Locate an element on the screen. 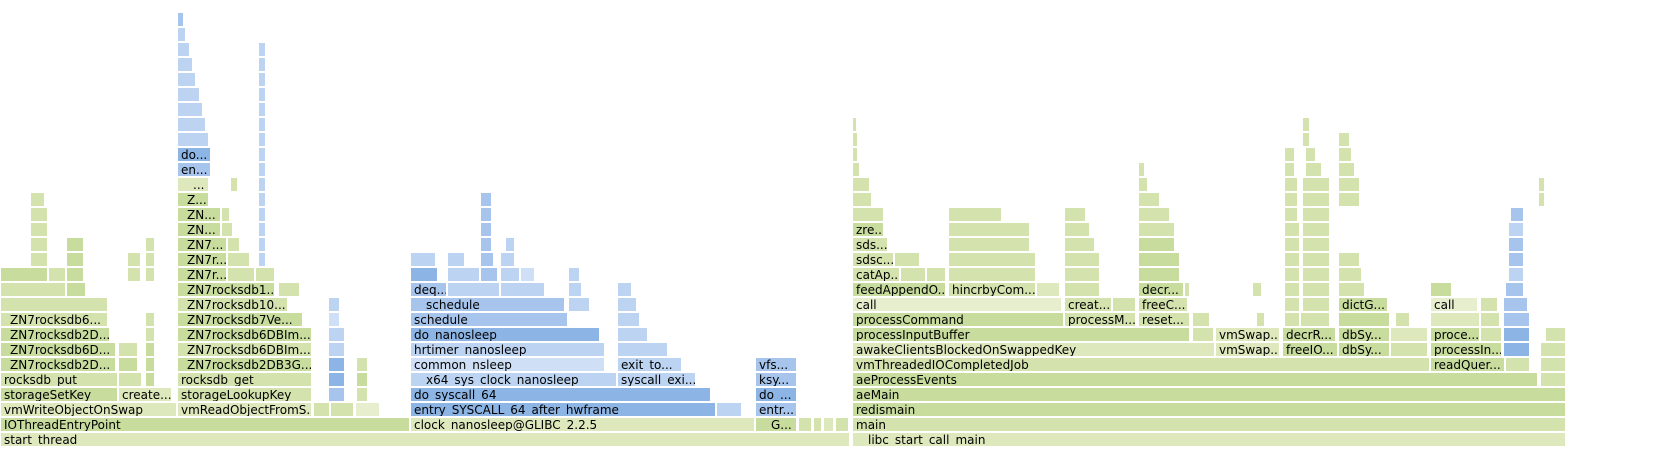 This screenshot has width=1667, height=476. flame-frame: __libc_start_call_main is located at coordinates (1209, 439).